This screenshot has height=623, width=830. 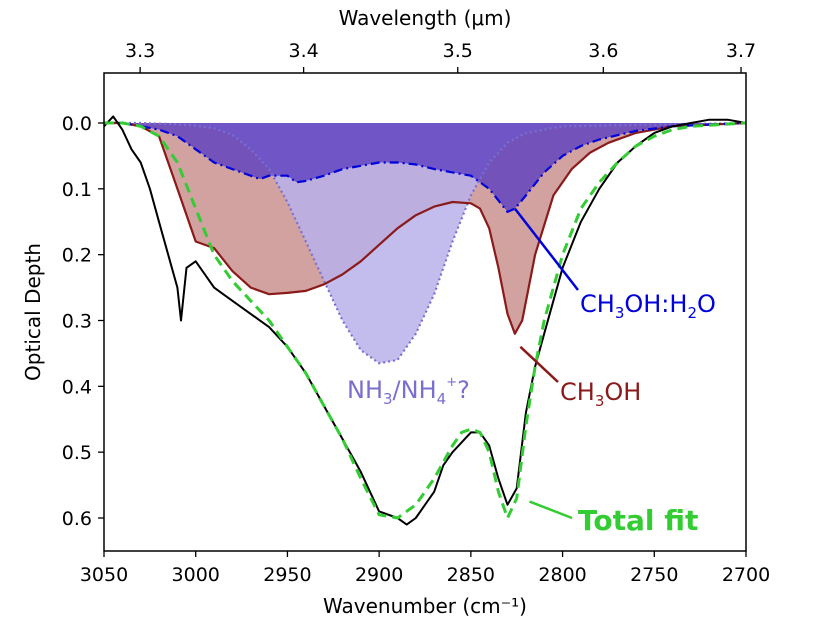 What do you see at coordinates (77, 322) in the screenshot?
I see `y-tick-label: 0.3` at bounding box center [77, 322].